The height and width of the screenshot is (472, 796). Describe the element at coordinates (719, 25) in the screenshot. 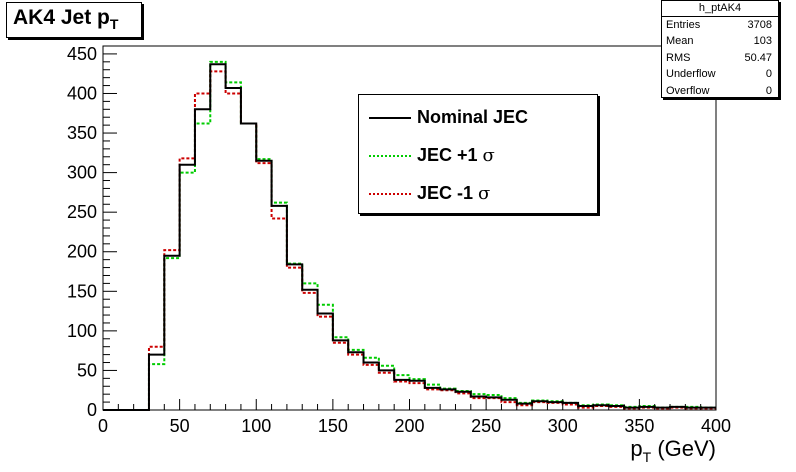

I see `stats-row-entries: Entries 3708` at that location.